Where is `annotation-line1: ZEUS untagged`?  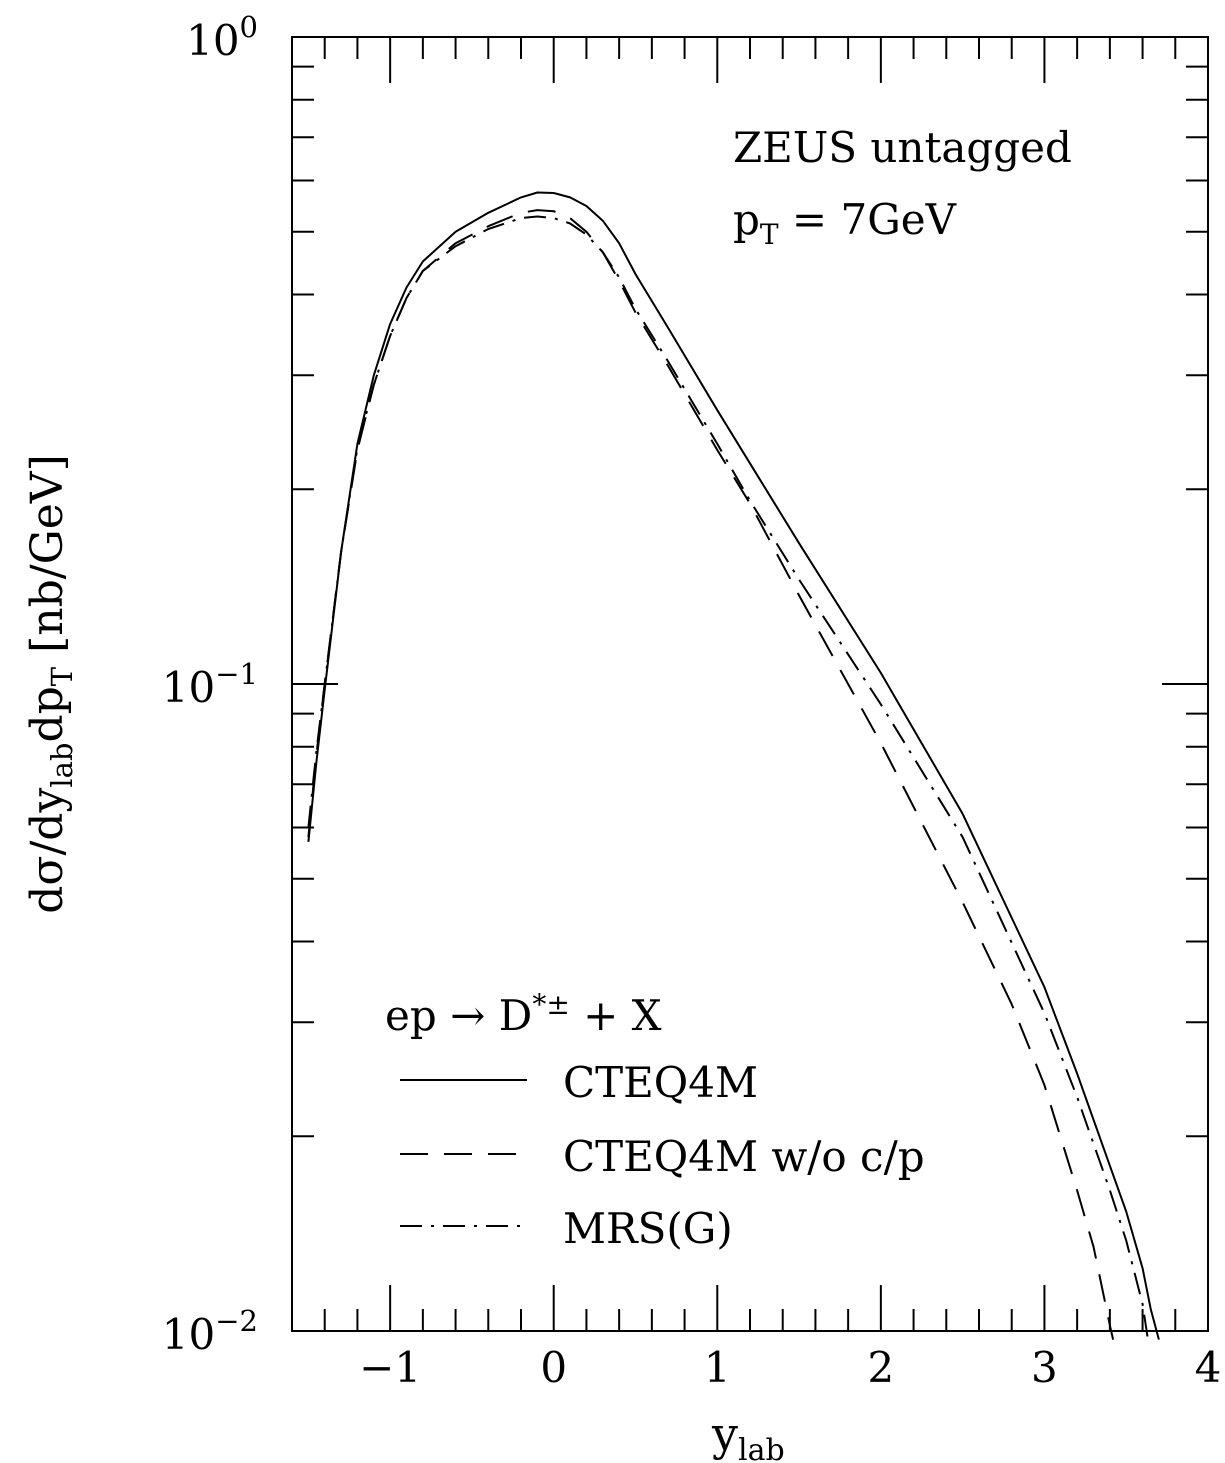
annotation-line1: ZEUS untagged is located at coordinates (902, 147).